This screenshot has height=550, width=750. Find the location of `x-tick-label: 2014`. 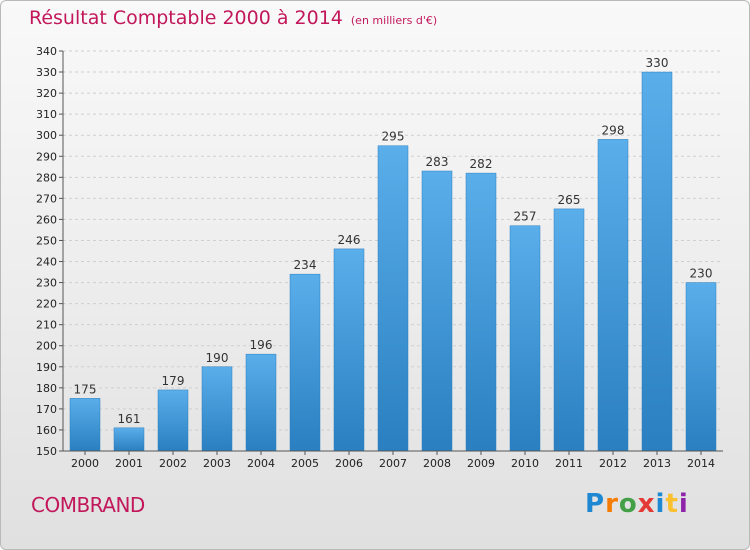

x-tick-label: 2014 is located at coordinates (701, 463).